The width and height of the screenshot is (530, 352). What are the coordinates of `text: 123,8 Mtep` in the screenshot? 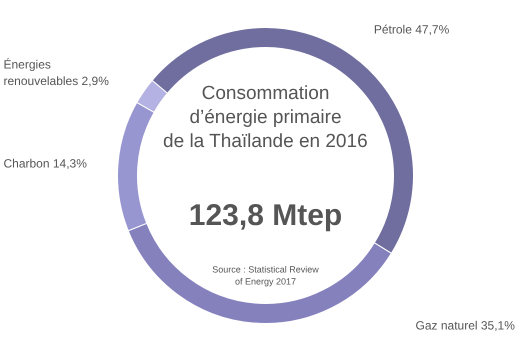 It's located at (265, 215).